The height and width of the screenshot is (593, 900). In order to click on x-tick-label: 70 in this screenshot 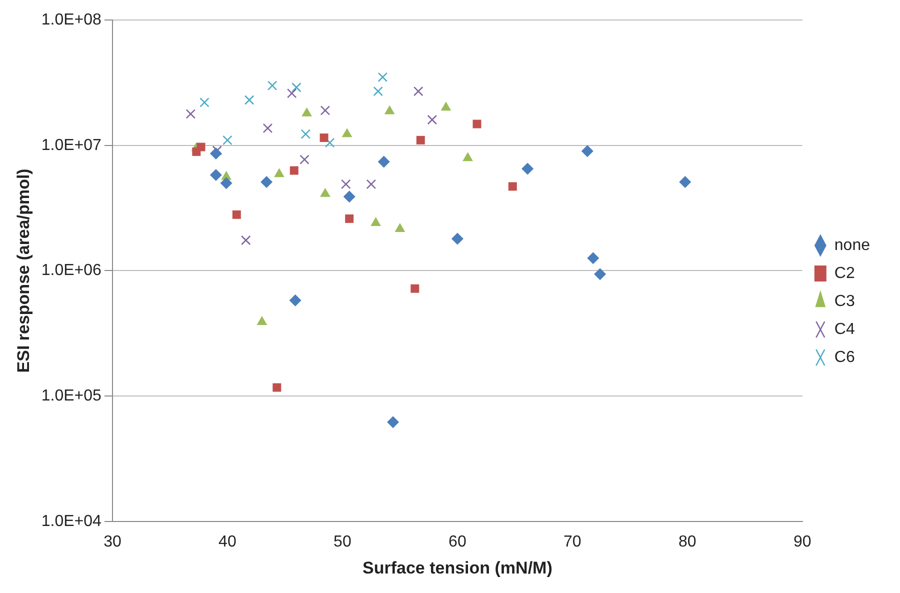, I will do `click(573, 541)`.